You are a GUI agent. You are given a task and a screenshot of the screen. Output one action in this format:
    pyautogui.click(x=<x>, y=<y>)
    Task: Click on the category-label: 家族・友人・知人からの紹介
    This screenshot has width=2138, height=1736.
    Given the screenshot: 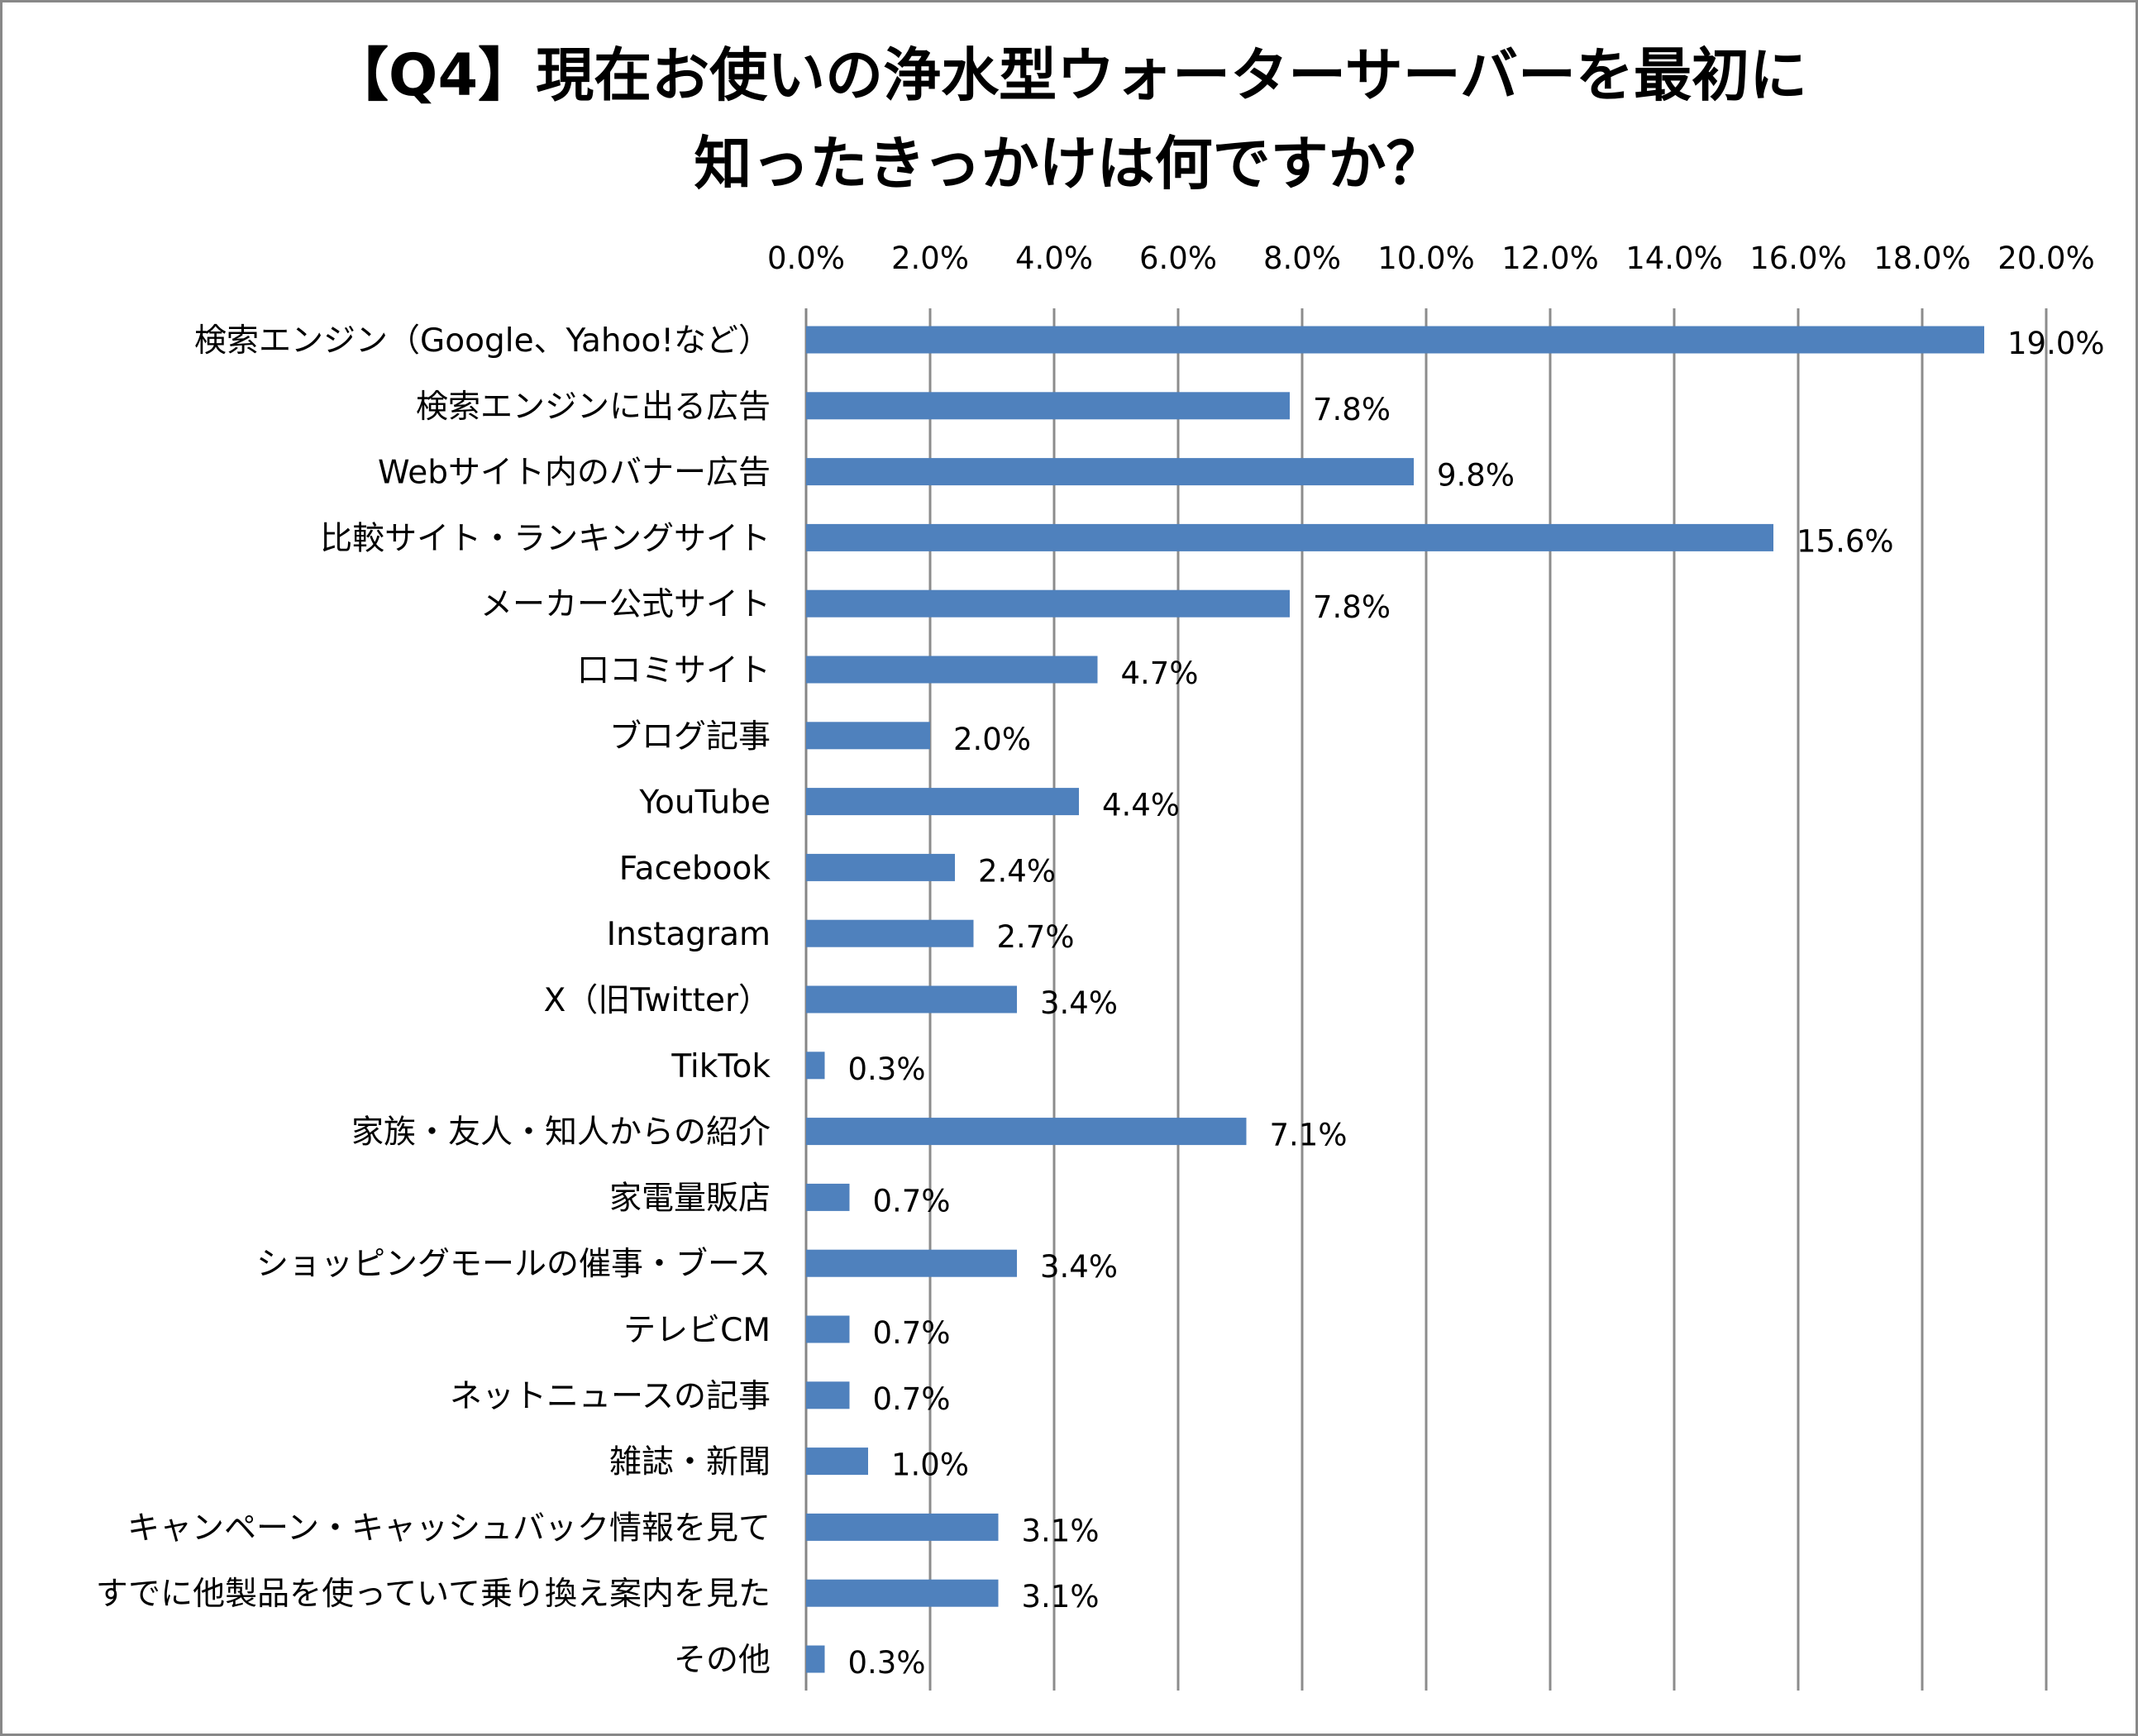 What is the action you would take?
    pyautogui.click(x=561, y=1133)
    